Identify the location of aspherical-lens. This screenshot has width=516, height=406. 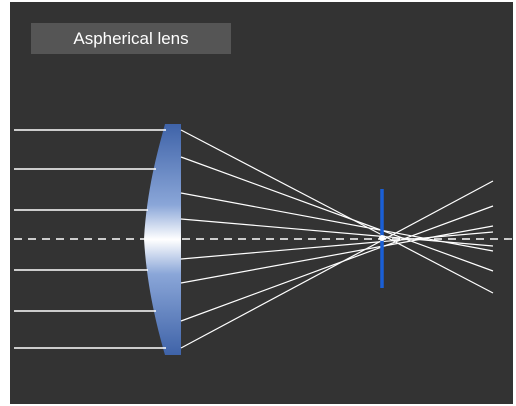
(162, 239).